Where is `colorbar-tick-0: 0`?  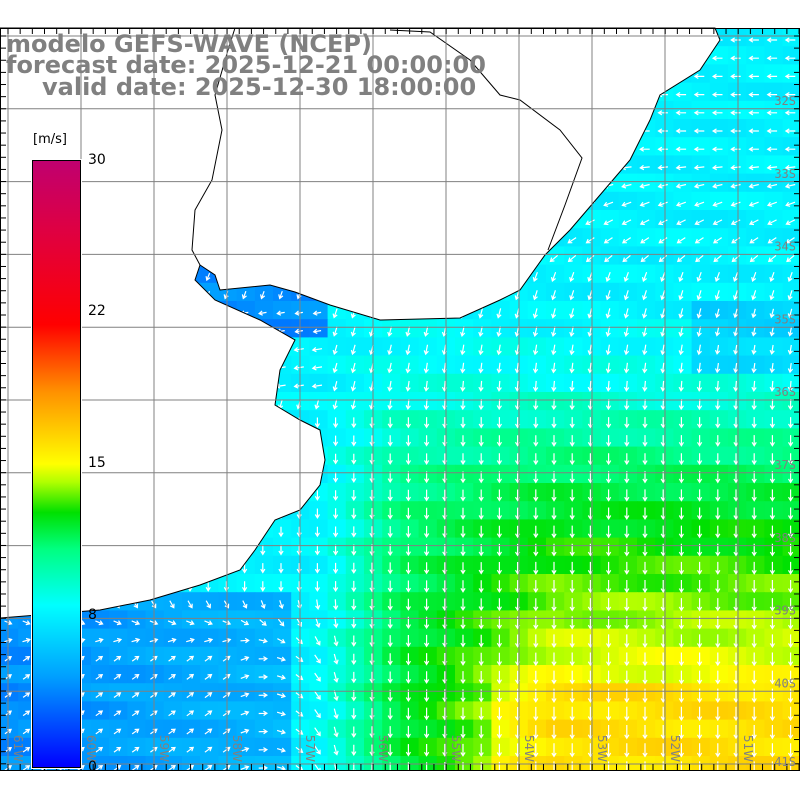 colorbar-tick-0: 0 is located at coordinates (92, 767).